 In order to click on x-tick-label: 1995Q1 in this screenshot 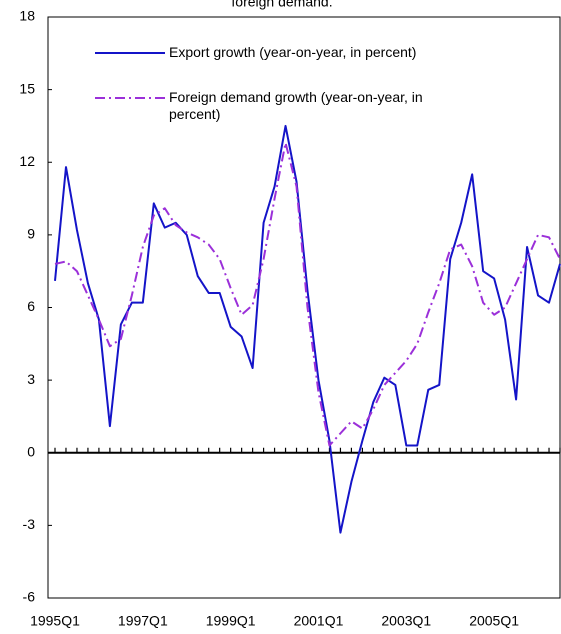, I will do `click(55, 621)`.